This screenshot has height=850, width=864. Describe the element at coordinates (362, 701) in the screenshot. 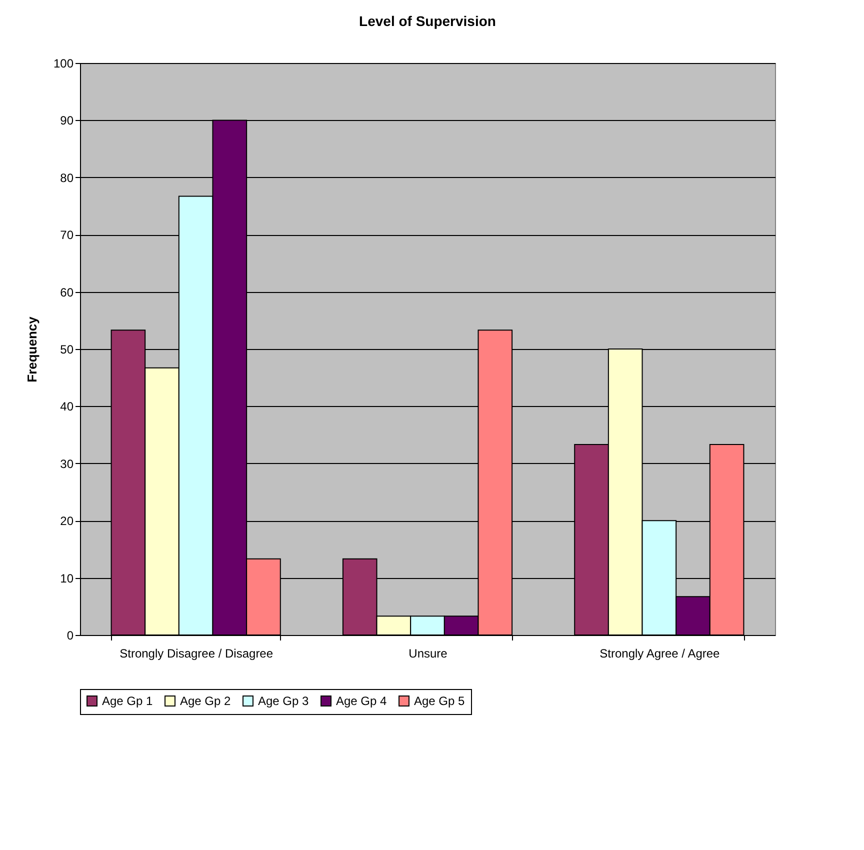

I see `legend-label: Age Gp 4` at that location.